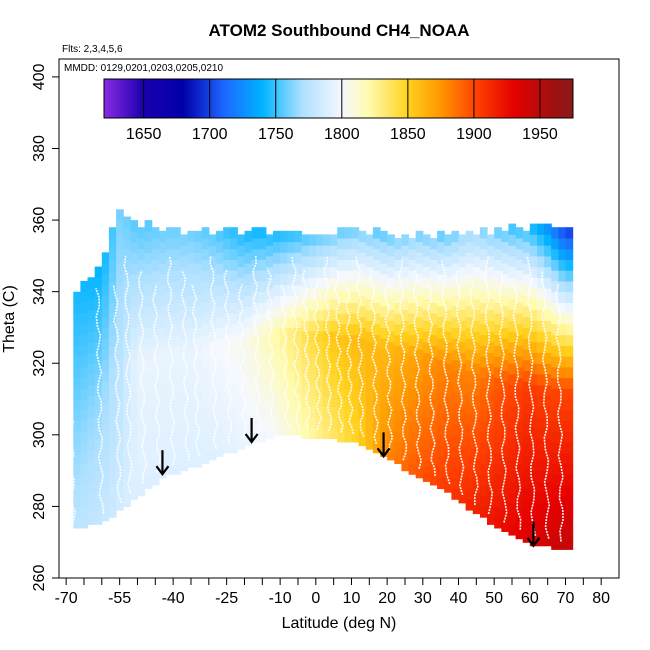 This screenshot has width=650, height=650. What do you see at coordinates (339, 30) in the screenshot?
I see `chart-title: ATOM2 Southbound CH4_NOAA` at bounding box center [339, 30].